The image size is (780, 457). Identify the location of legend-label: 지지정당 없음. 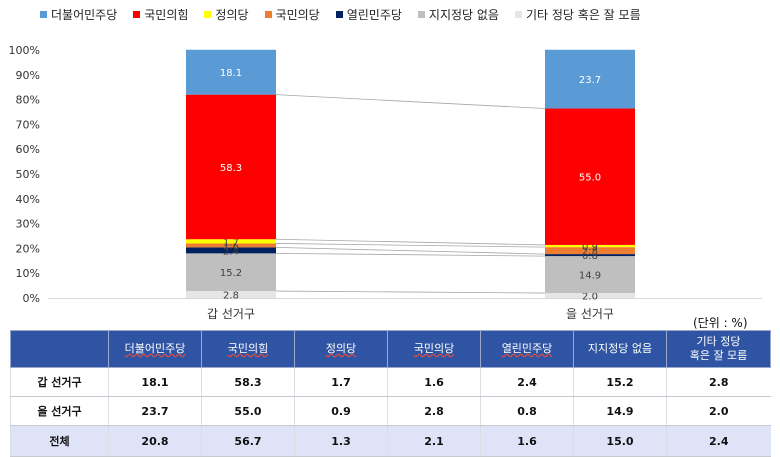
(463, 15).